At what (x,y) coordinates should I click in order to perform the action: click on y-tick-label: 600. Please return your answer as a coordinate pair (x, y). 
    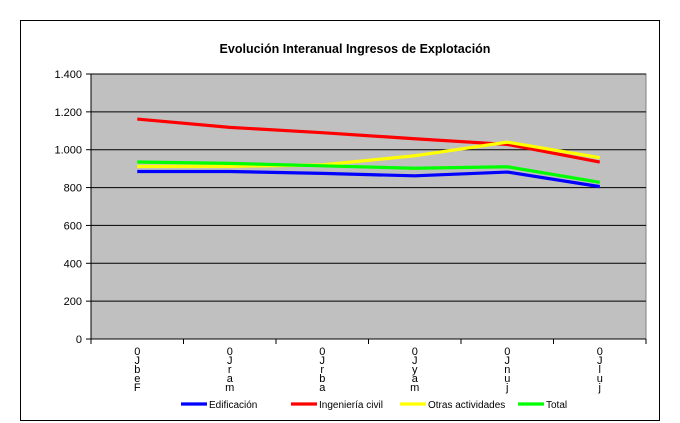
    Looking at the image, I should click on (73, 226).